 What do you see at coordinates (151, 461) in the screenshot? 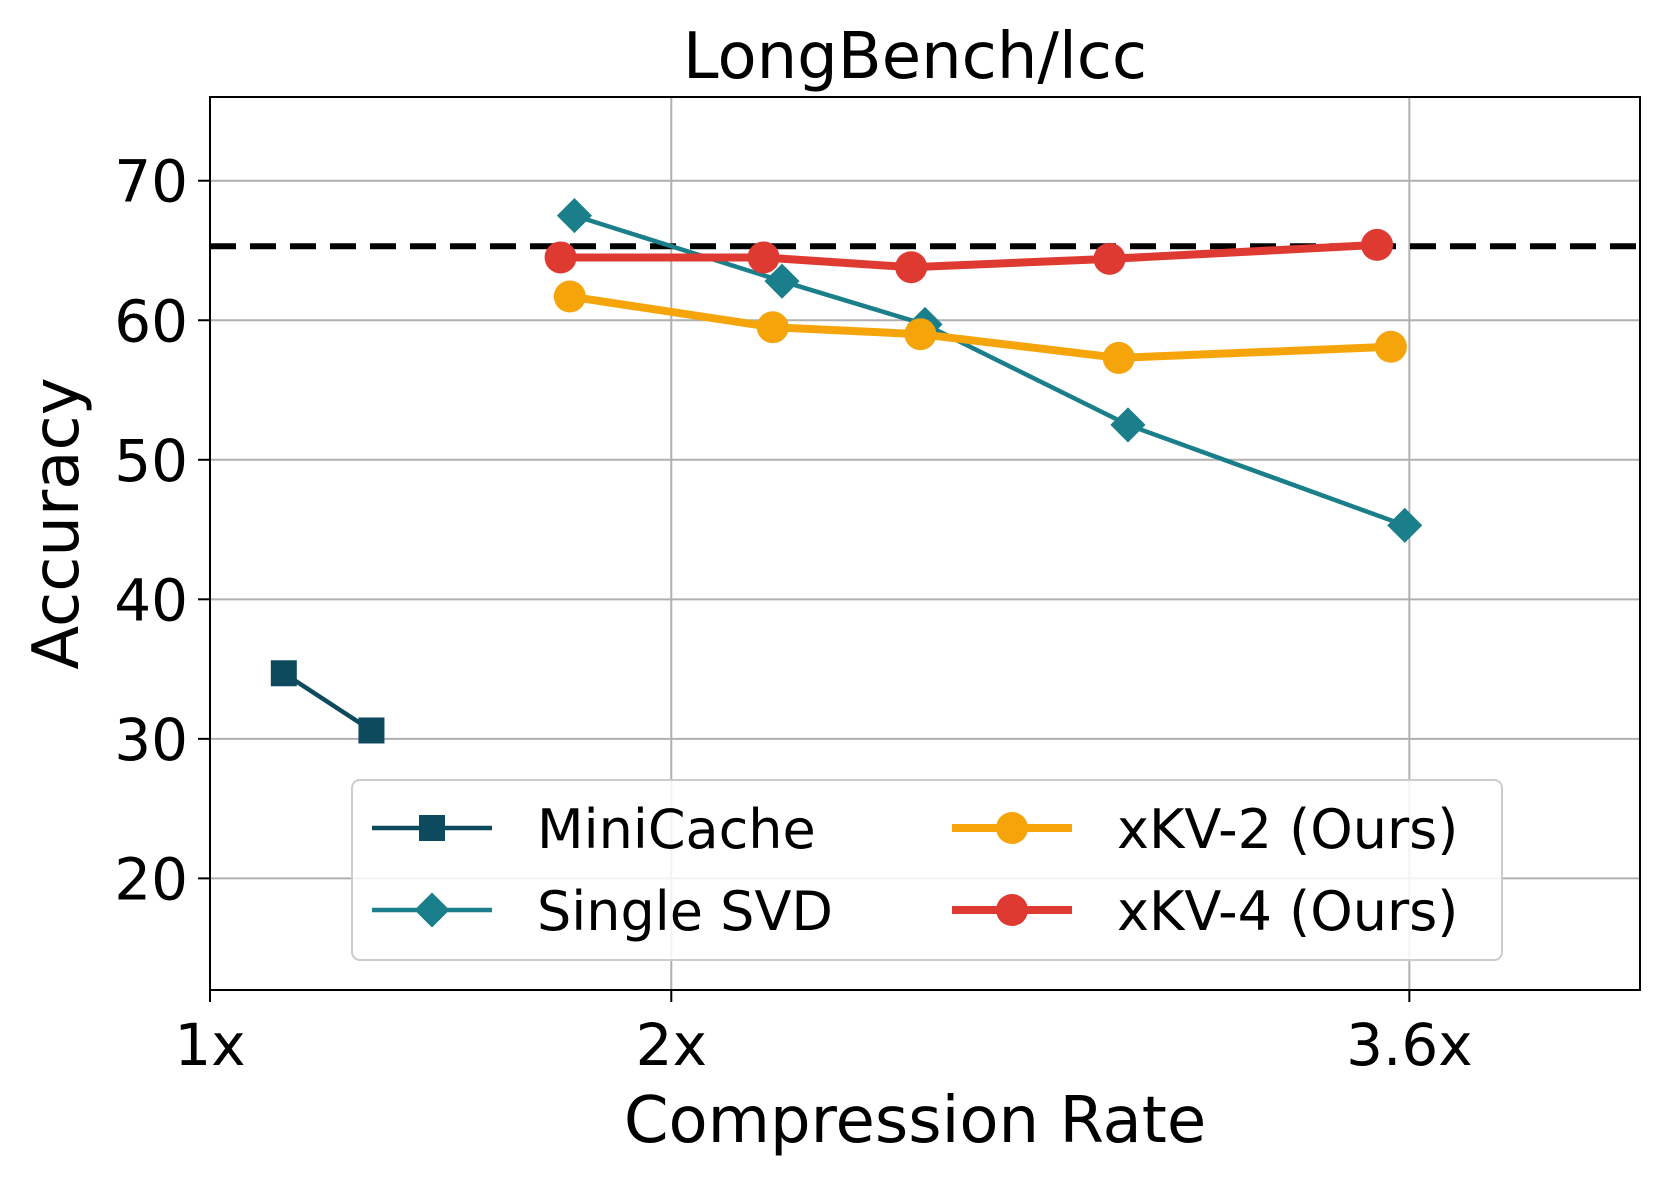
I see `y-tick-label: 50` at bounding box center [151, 461].